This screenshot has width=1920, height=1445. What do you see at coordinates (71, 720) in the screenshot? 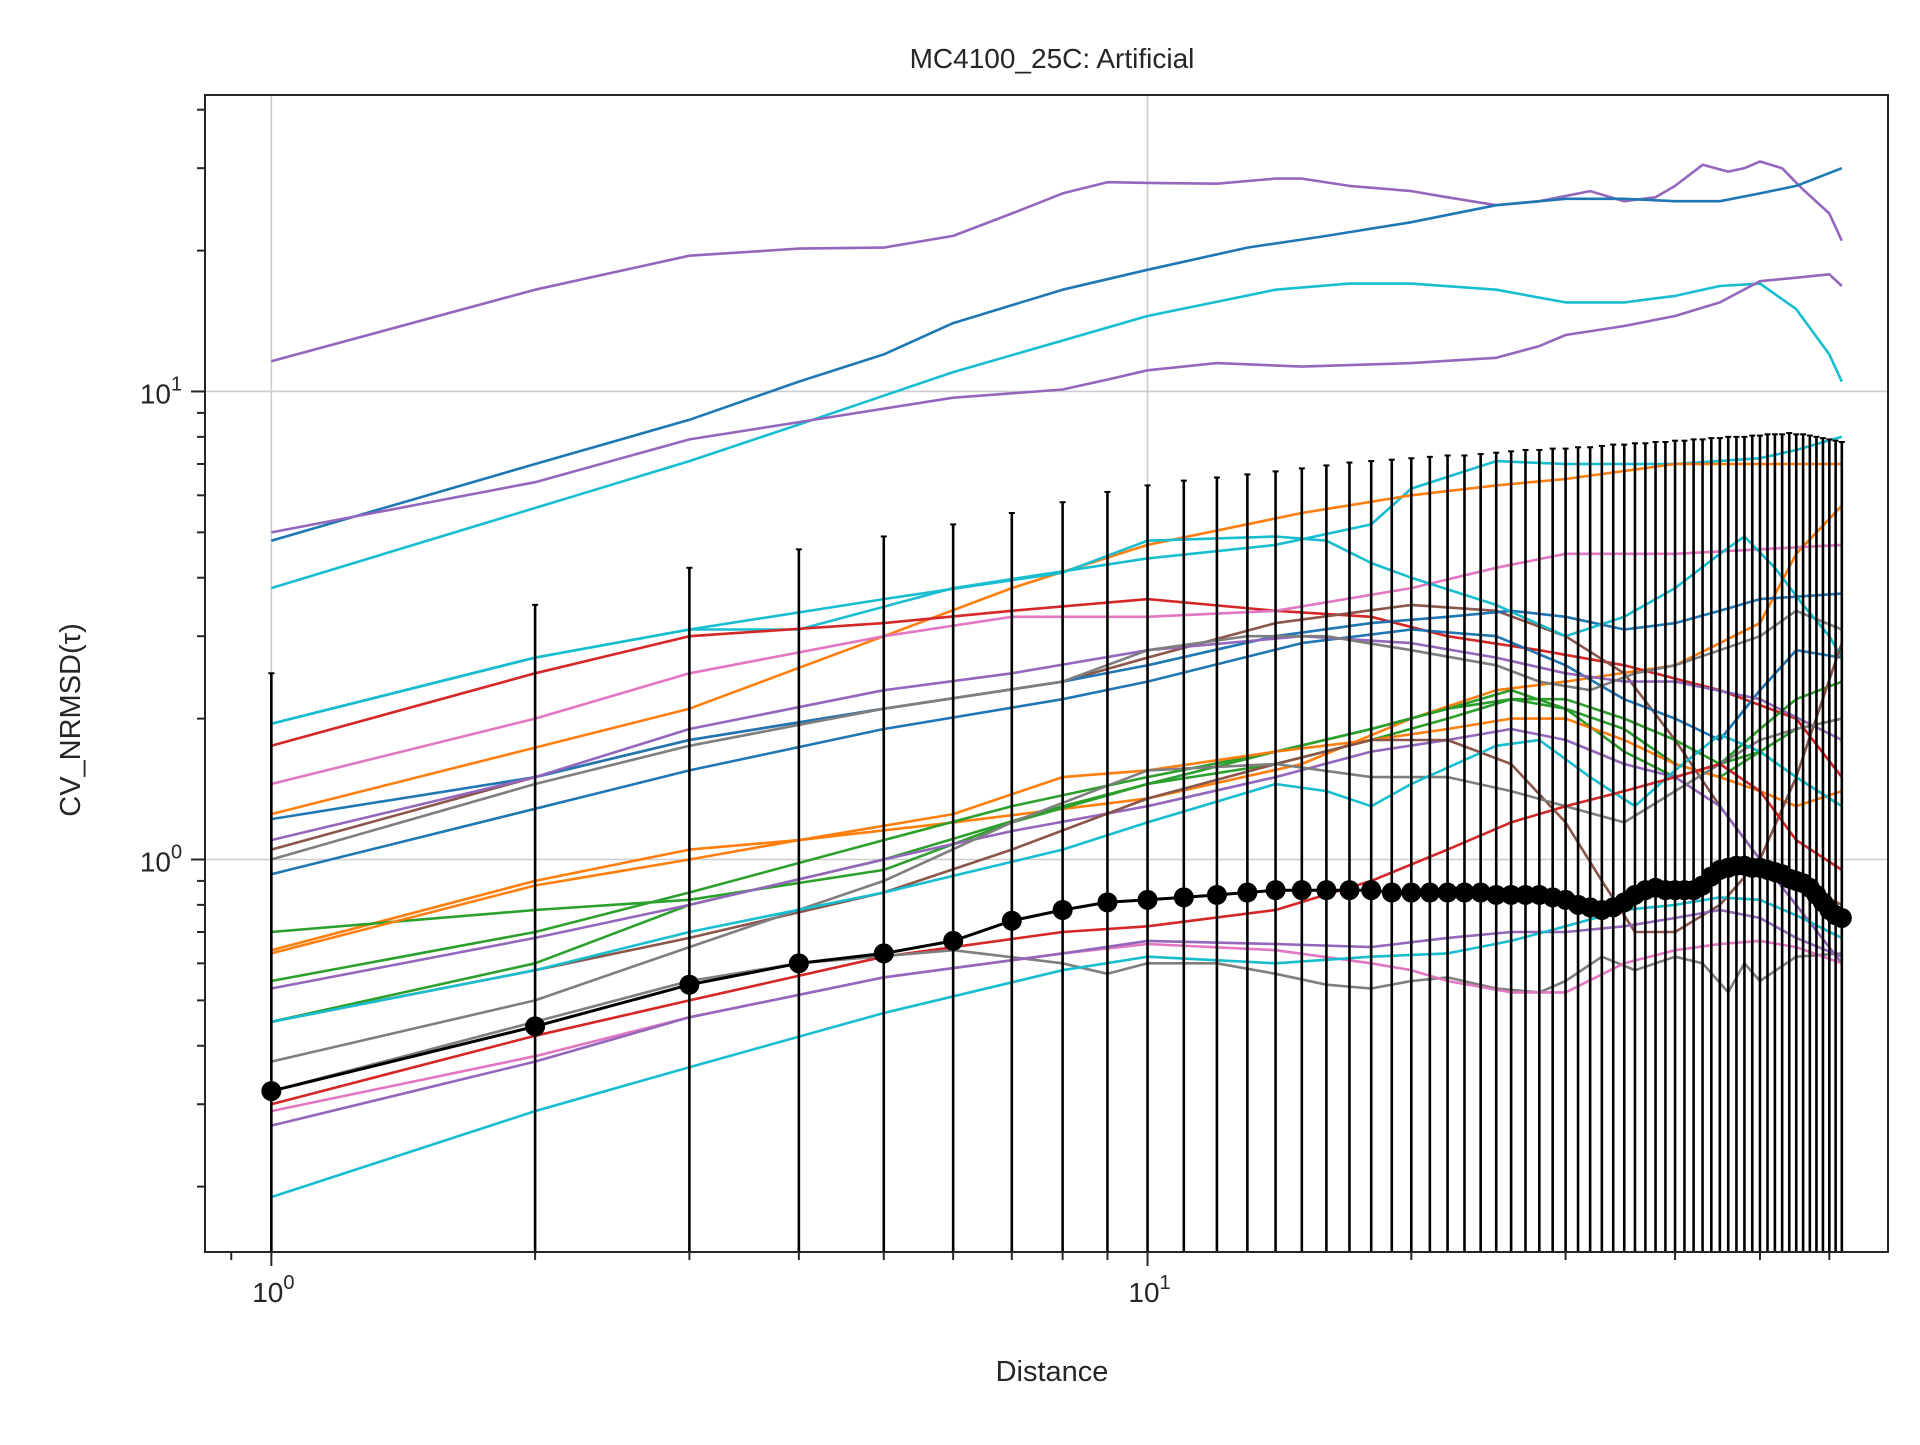
I see `y-axis-label: CV_NRMSD(τ)` at bounding box center [71, 720].